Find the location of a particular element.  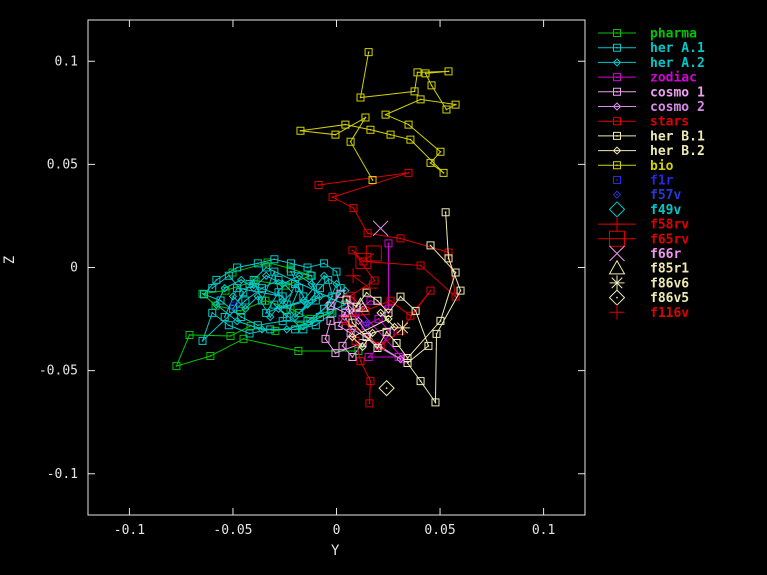

x-axis-label: Y is located at coordinates (335, 551).